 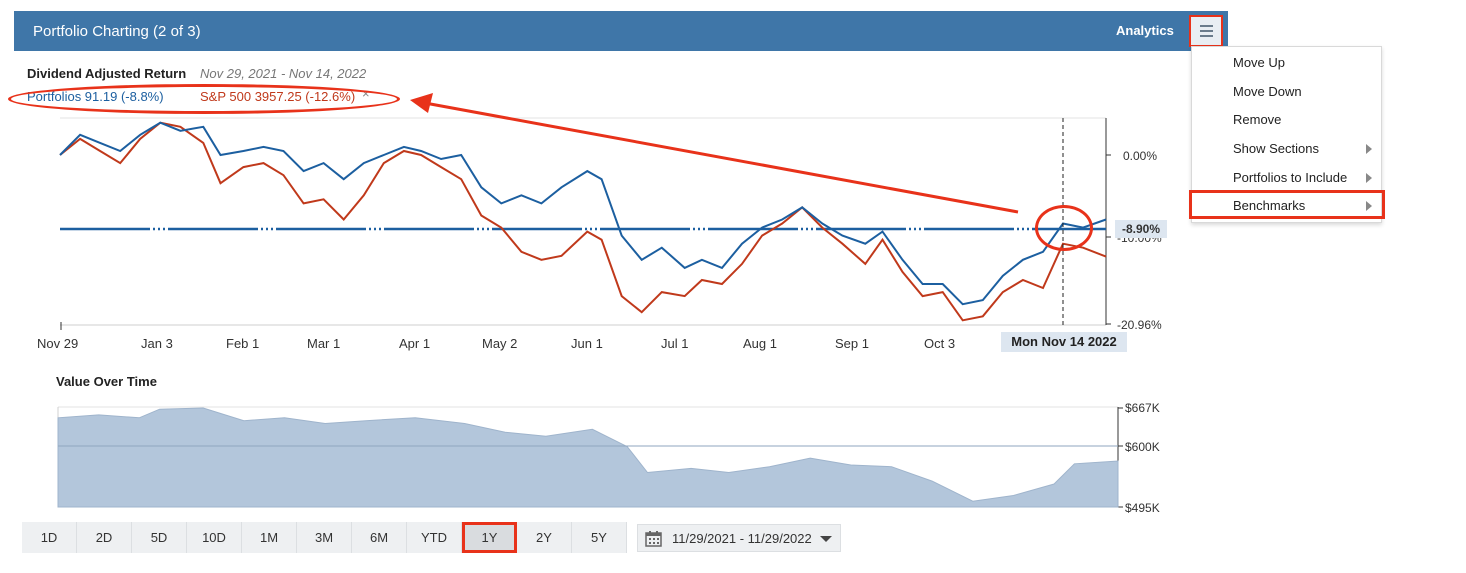 What do you see at coordinates (1286, 119) in the screenshot?
I see `menu-item-remove: Remove` at bounding box center [1286, 119].